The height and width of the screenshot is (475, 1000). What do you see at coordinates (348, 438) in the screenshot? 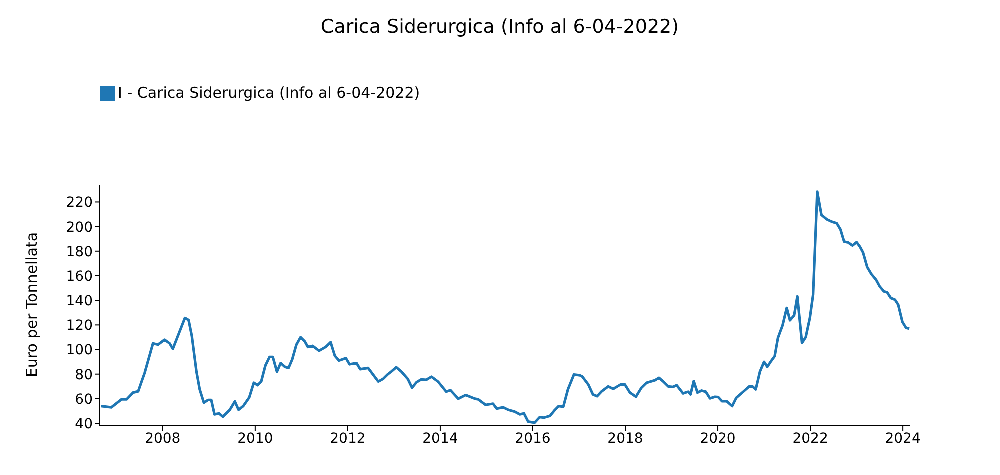
I see `x-tick-label: 2012` at bounding box center [348, 438].